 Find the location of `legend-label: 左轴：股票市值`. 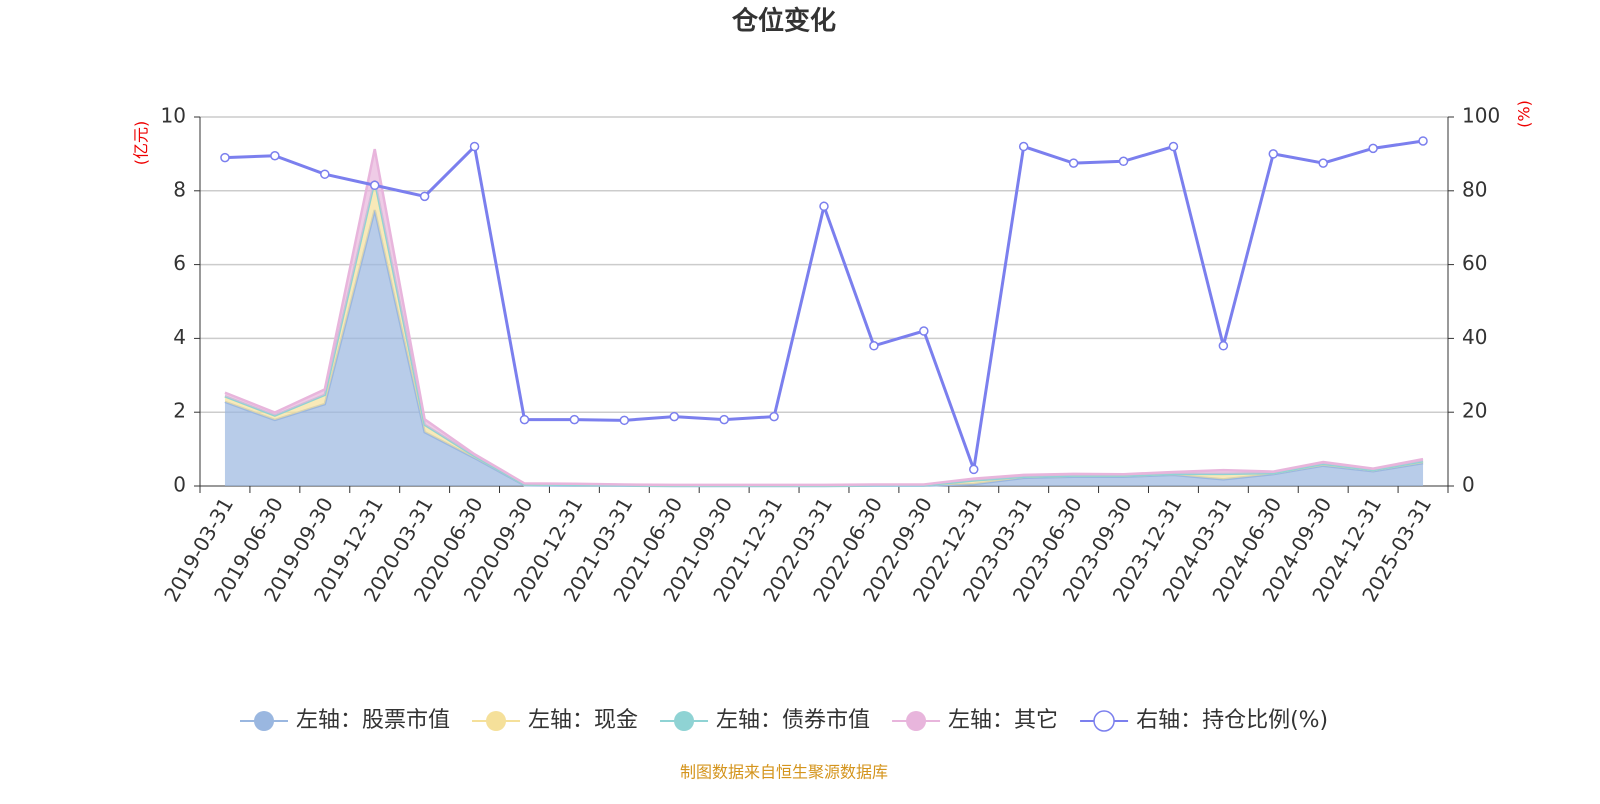

legend-label: 左轴：股票市值 is located at coordinates (373, 720).